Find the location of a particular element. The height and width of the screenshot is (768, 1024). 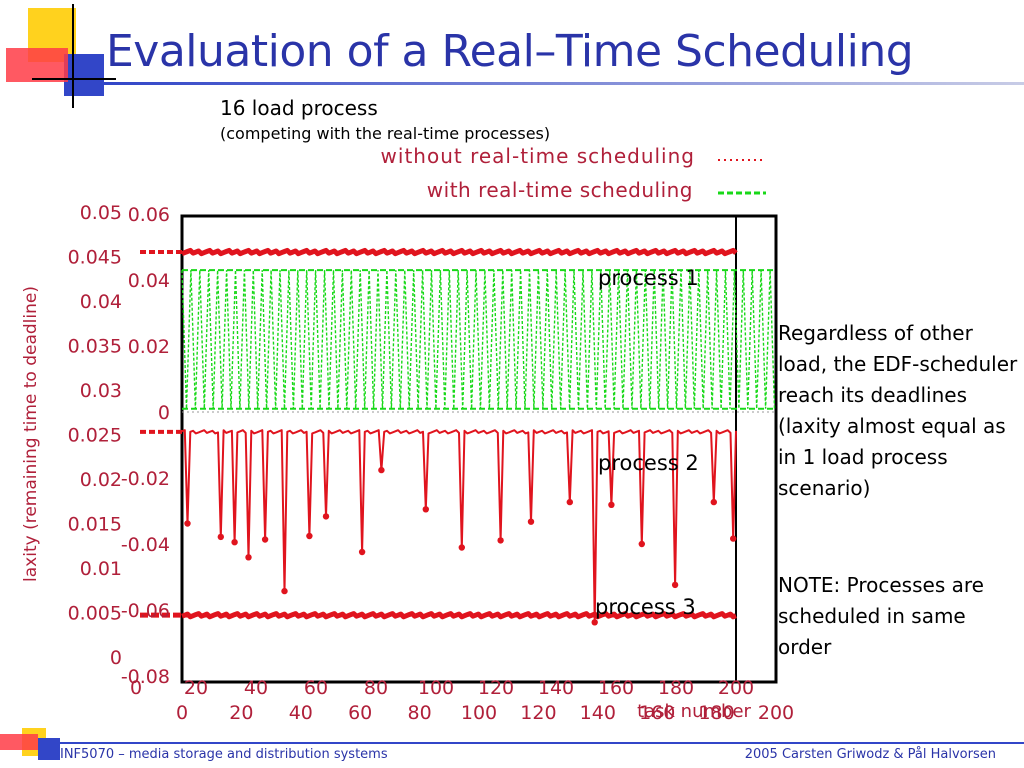

x-tick-label-outer: 60 is located at coordinates (316, 688).